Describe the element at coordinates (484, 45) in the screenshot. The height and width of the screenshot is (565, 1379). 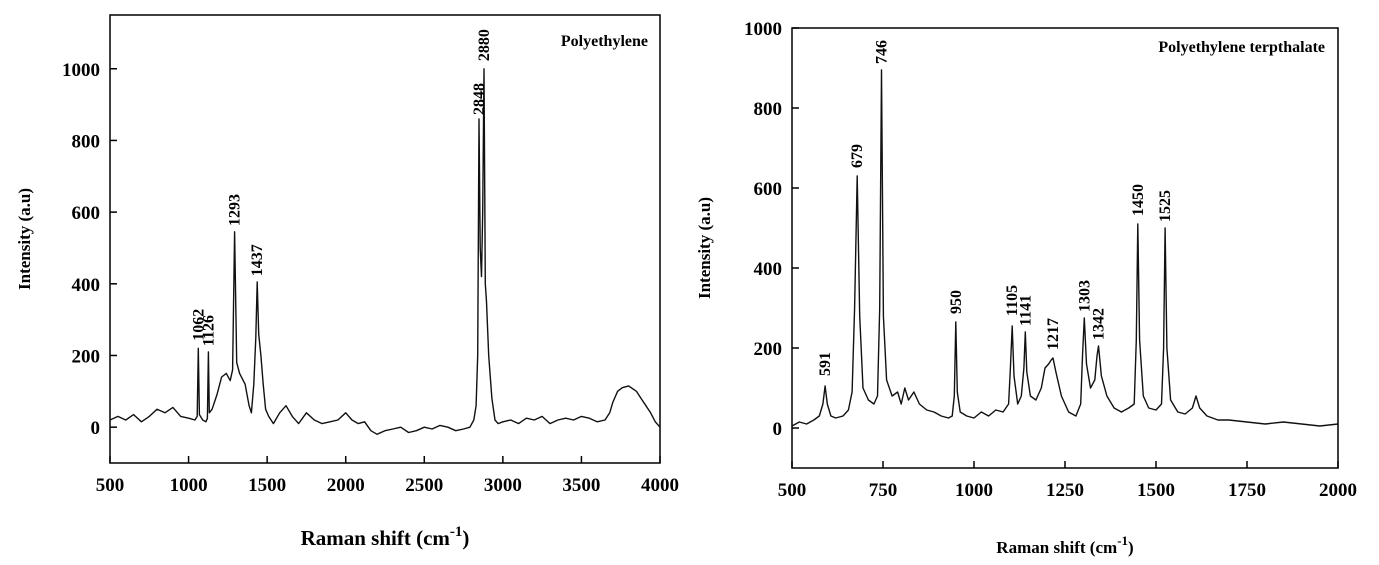
I see `peak-label: 2880` at that location.